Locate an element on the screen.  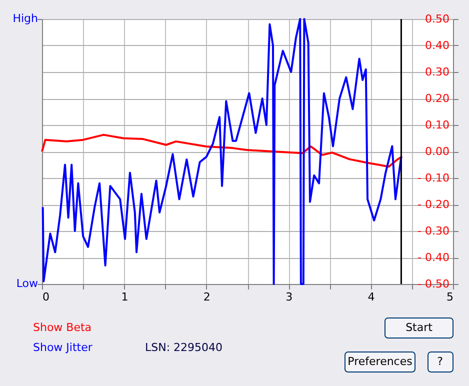
line-series is located at coordinates (222, 151).